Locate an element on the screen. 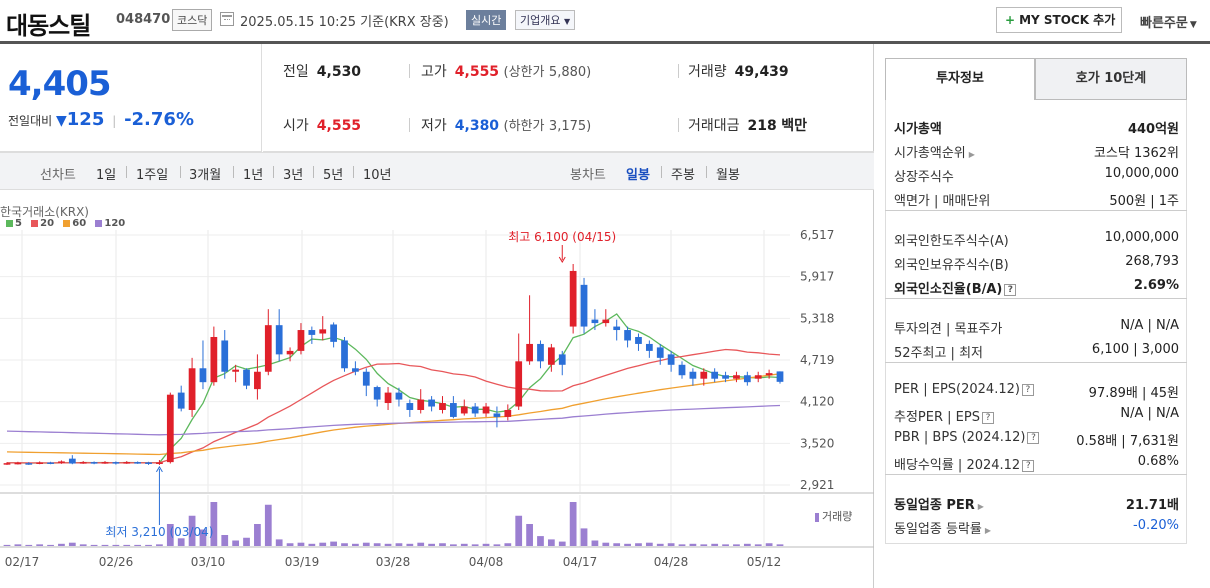  candle-monthly: 월봉 is located at coordinates (728, 175).